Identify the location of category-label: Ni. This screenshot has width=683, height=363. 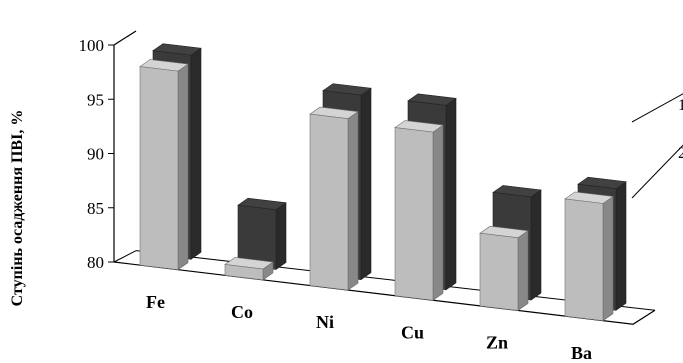
(325, 322).